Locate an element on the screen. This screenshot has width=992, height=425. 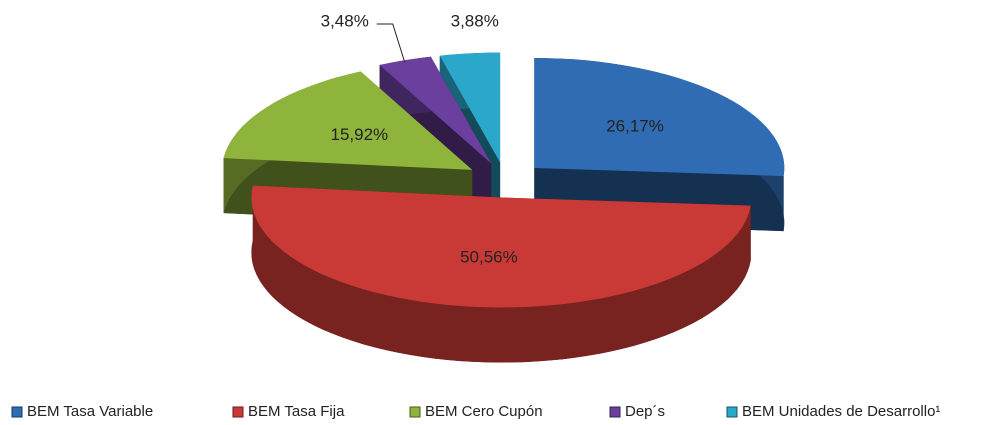
legend-label: BEM Cero Cupón is located at coordinates (484, 411).